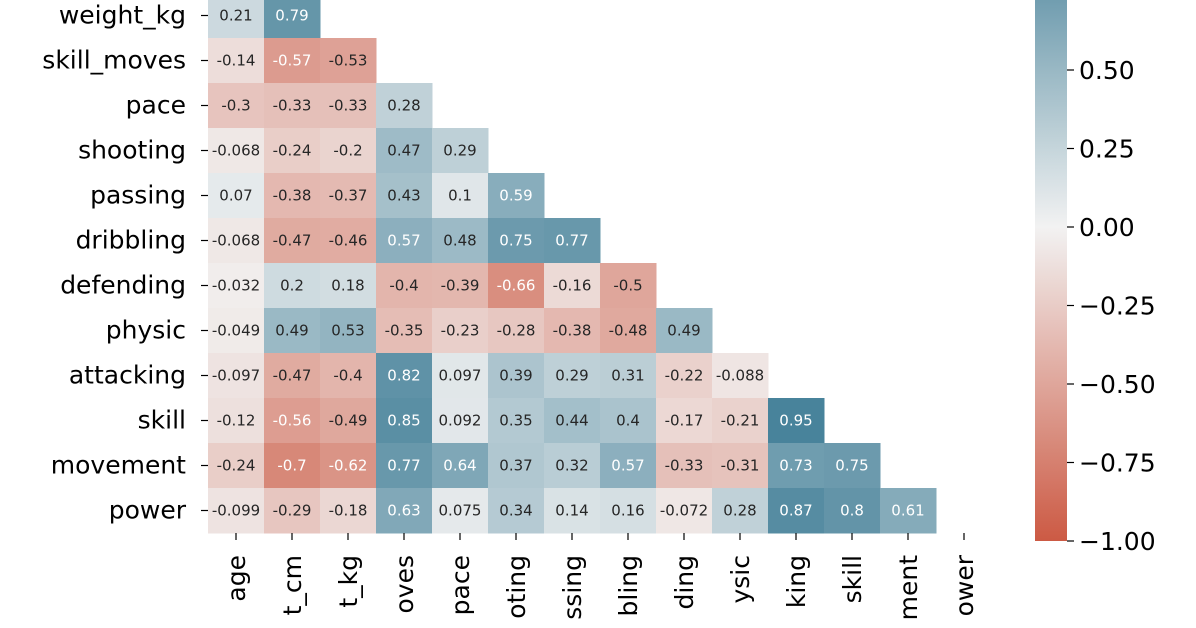  Describe the element at coordinates (1117, 463) in the screenshot. I see `colorbar-tick-label: −0.75` at that location.